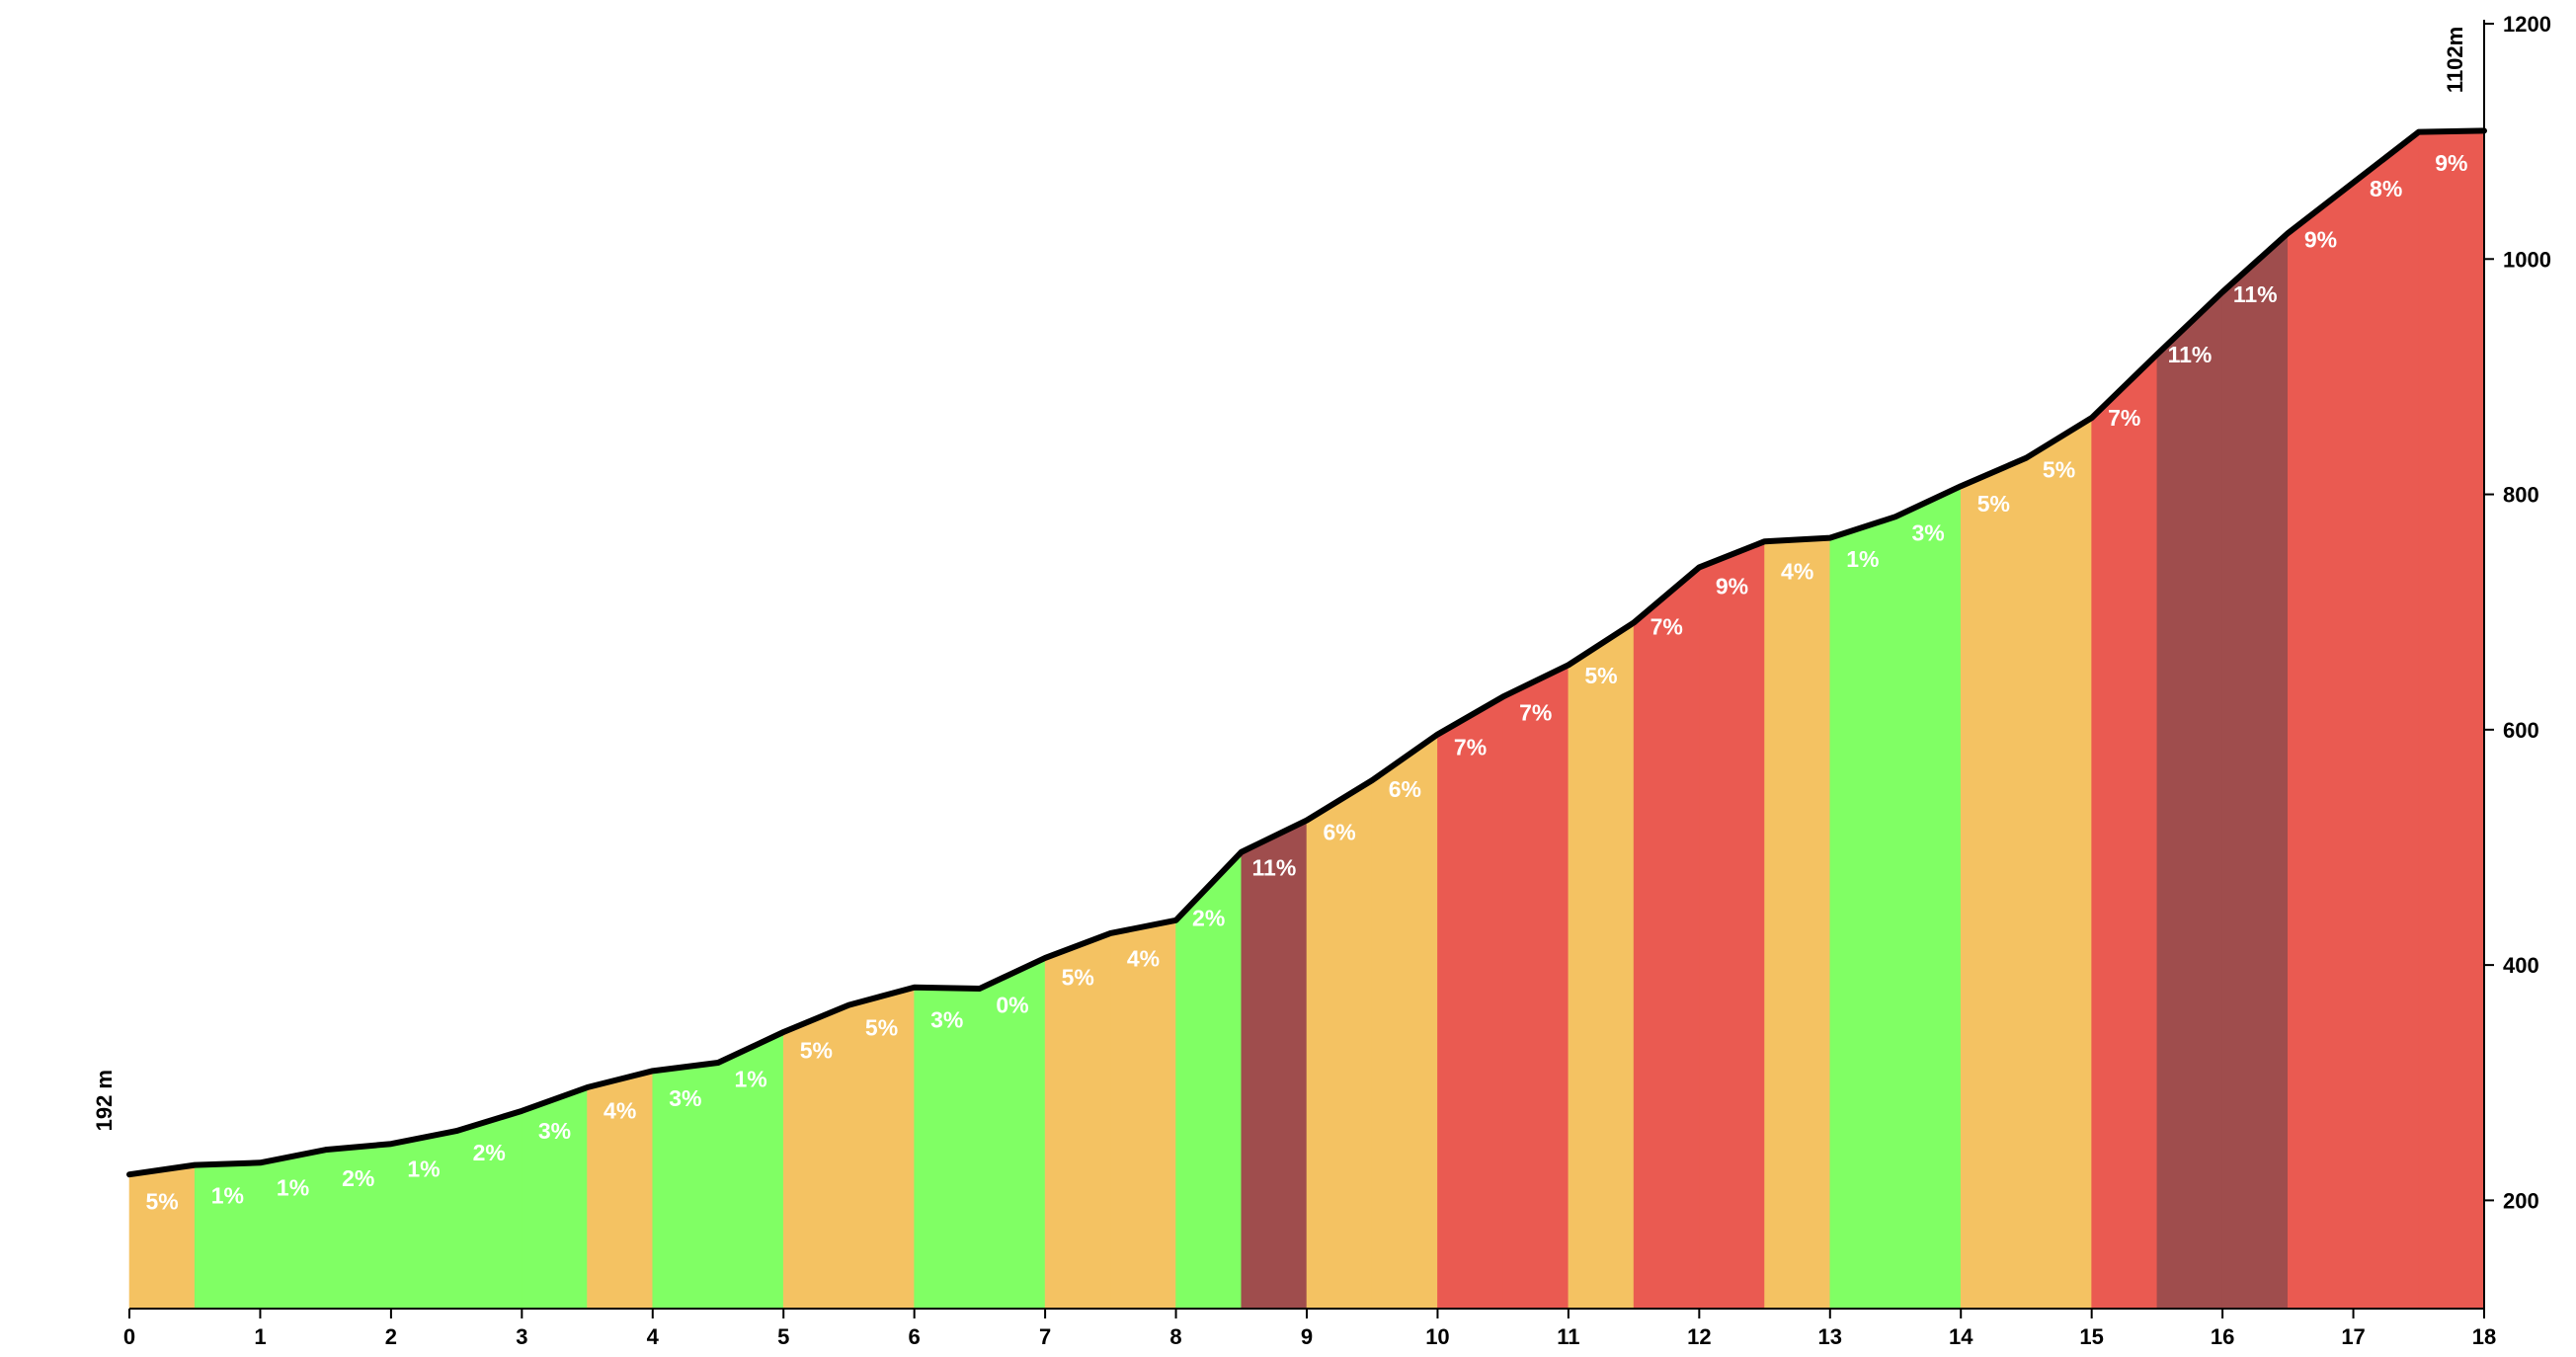 Image resolution: width=2576 pixels, height=1357 pixels. What do you see at coordinates (129, 1336) in the screenshot?
I see `x-tick-label: 0` at bounding box center [129, 1336].